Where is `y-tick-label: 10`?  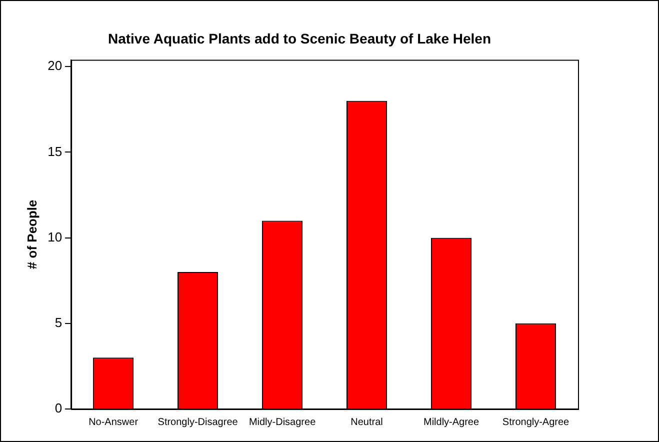
y-tick-label: 10 is located at coordinates (55, 236).